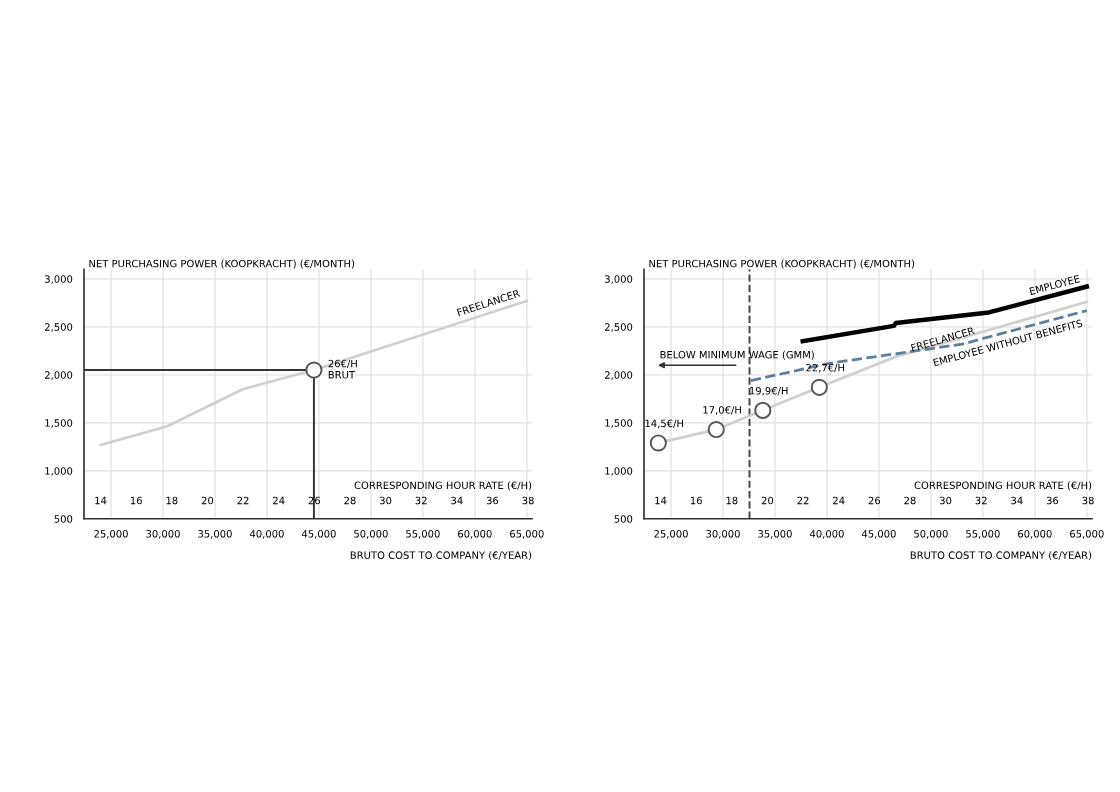 The height and width of the screenshot is (792, 1120). I want to click on line-series, so click(919, 345).